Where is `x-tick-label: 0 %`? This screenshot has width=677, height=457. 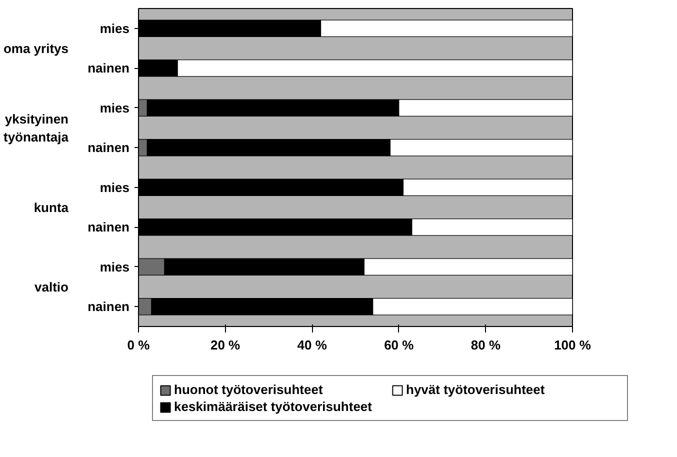 x-tick-label: 0 % is located at coordinates (138, 345).